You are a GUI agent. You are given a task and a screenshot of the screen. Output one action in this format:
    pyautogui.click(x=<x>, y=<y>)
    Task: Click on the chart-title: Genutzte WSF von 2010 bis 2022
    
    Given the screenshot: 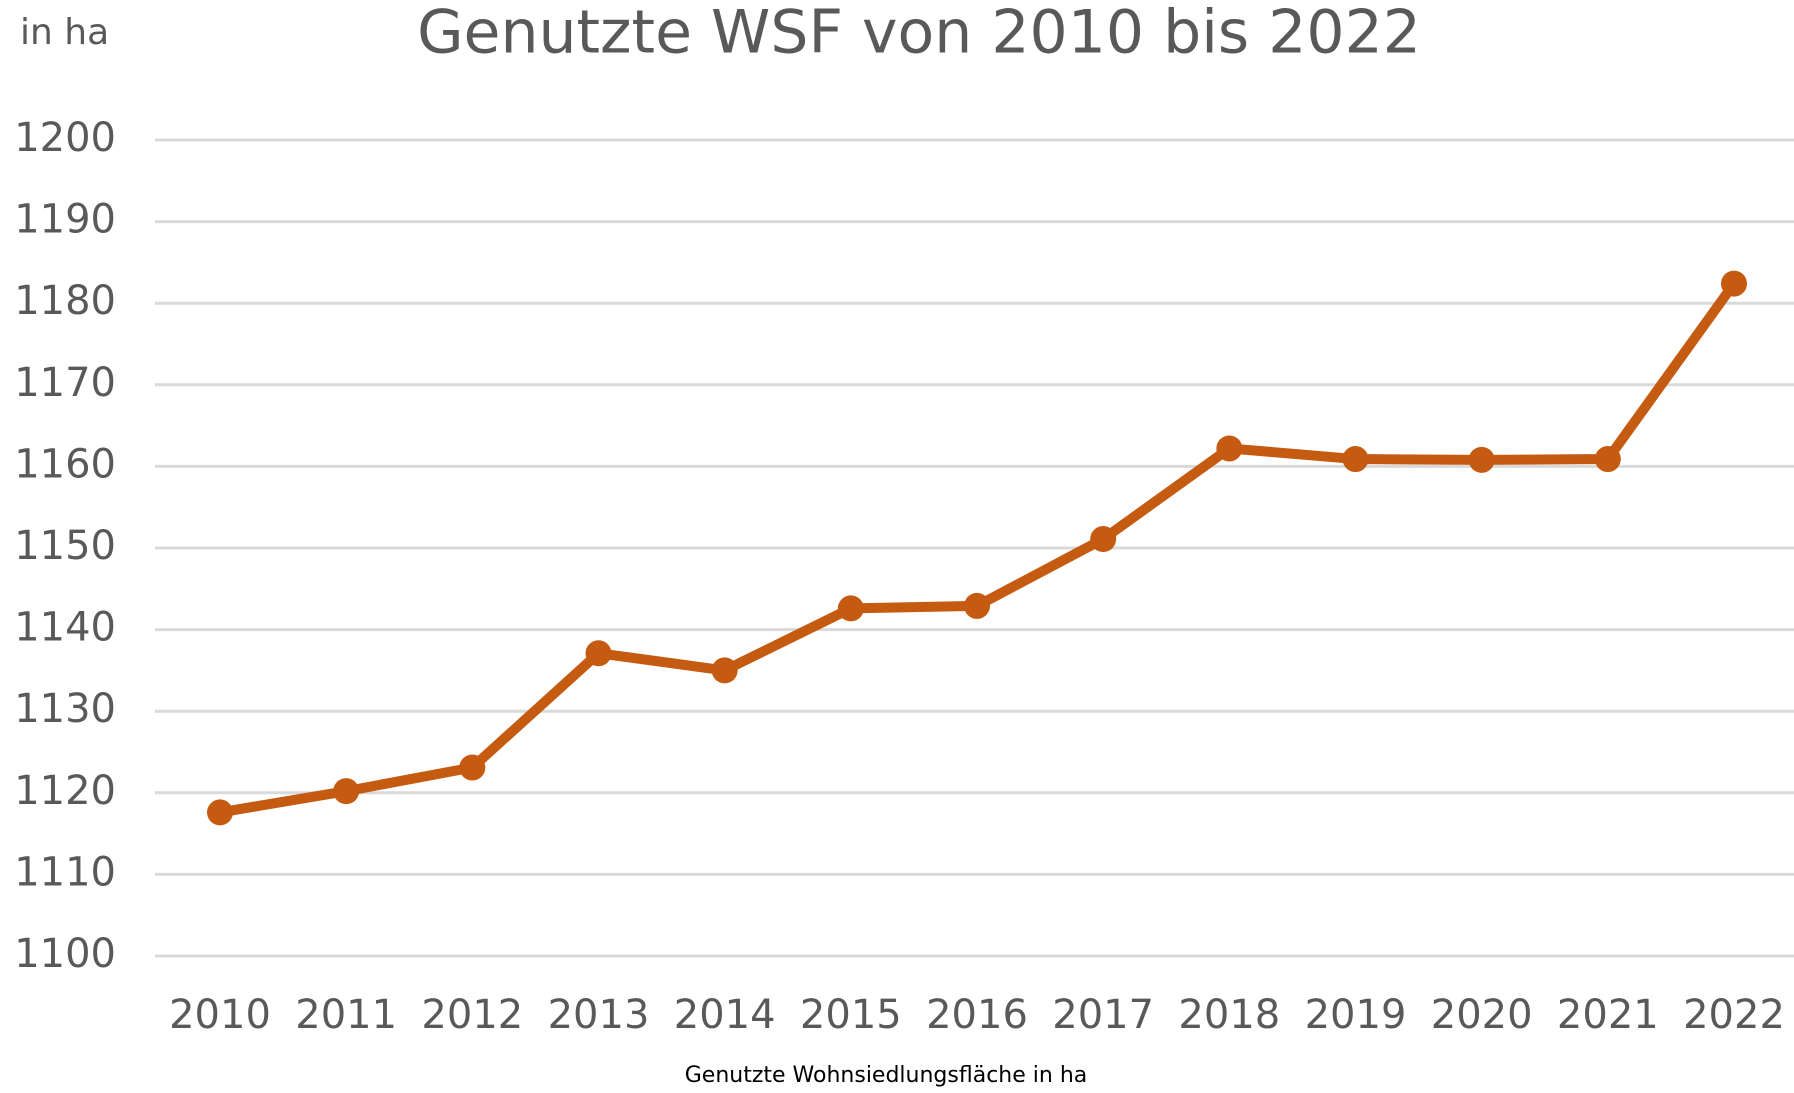 What is the action you would take?
    pyautogui.click(x=919, y=34)
    